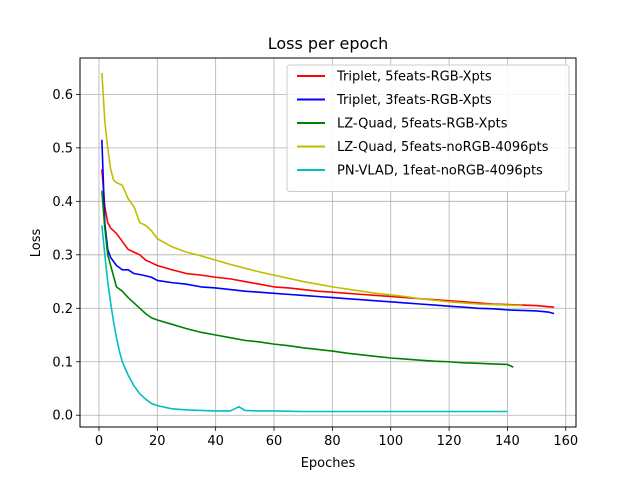 This screenshot has width=640, height=480. What do you see at coordinates (62, 95) in the screenshot?
I see `y-tick-label: 0.6` at bounding box center [62, 95].